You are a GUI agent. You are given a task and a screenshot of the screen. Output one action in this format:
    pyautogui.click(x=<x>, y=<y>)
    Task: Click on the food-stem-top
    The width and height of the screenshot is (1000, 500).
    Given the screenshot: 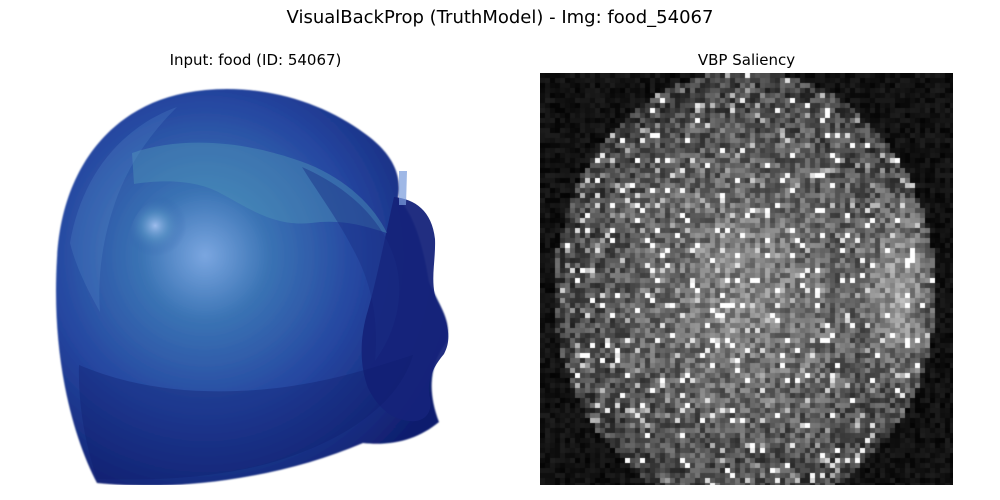 What is the action you would take?
    pyautogui.click(x=403, y=188)
    